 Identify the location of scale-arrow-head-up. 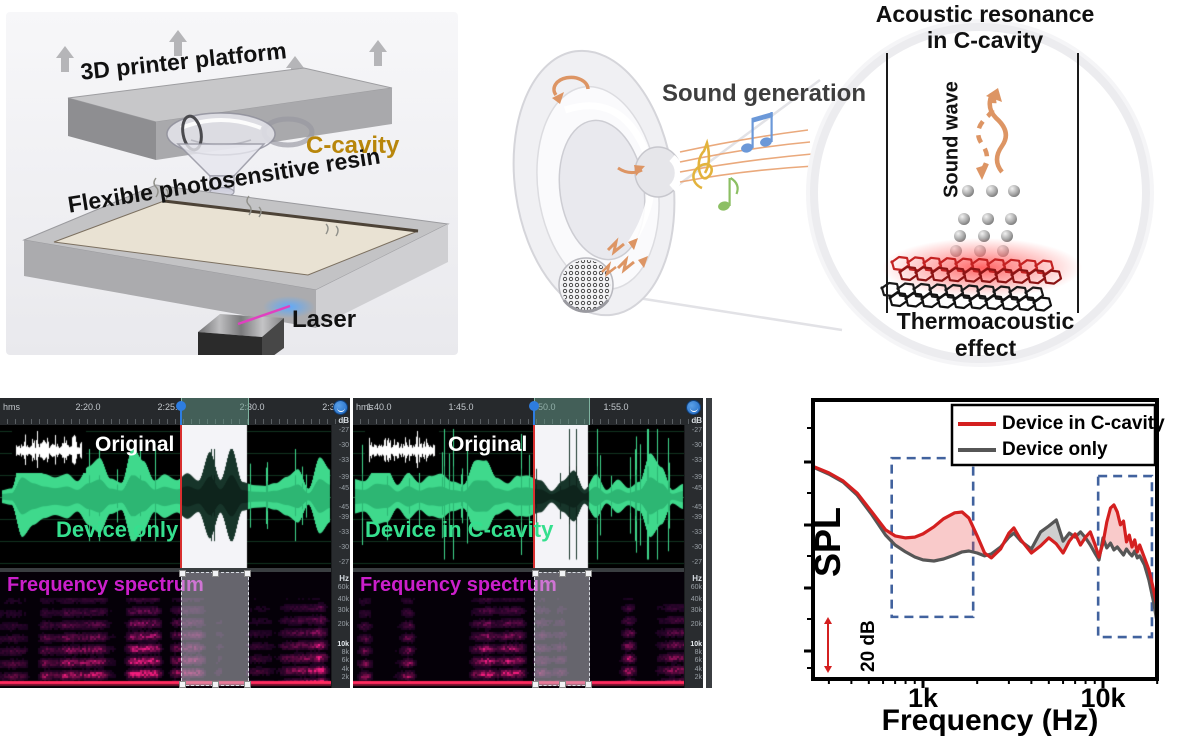
(828, 620).